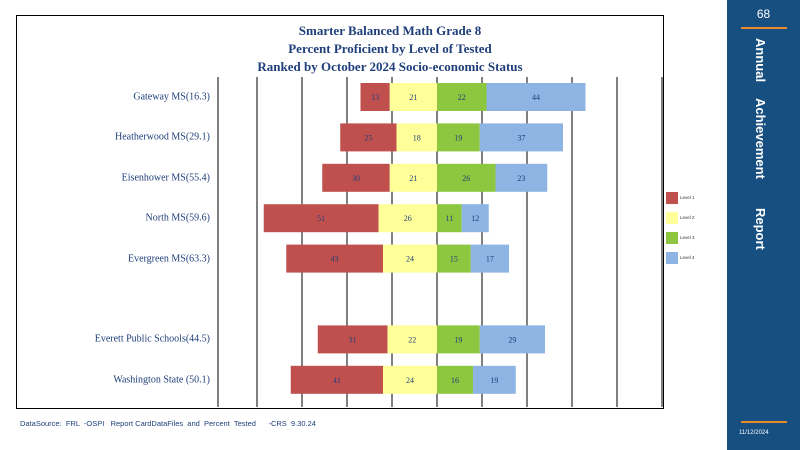  I want to click on top-accent-line, so click(764, 28).